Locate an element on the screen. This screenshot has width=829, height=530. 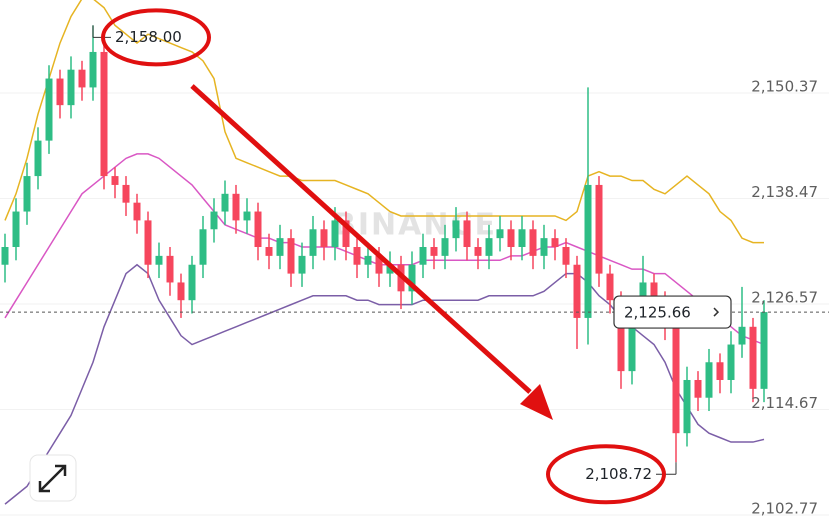
expand-button is located at coordinates (53, 478).